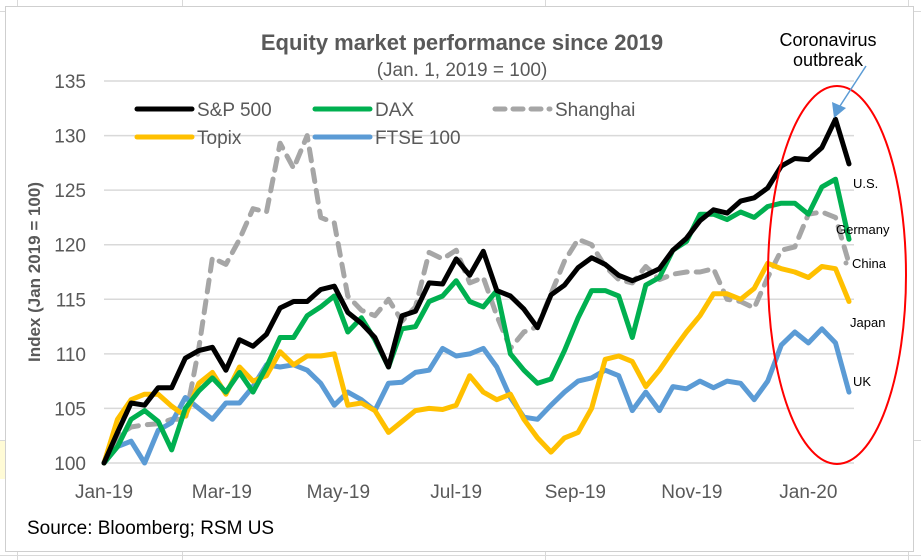  Describe the element at coordinates (222, 492) in the screenshot. I see `x-tick-label: Mar-19` at that location.